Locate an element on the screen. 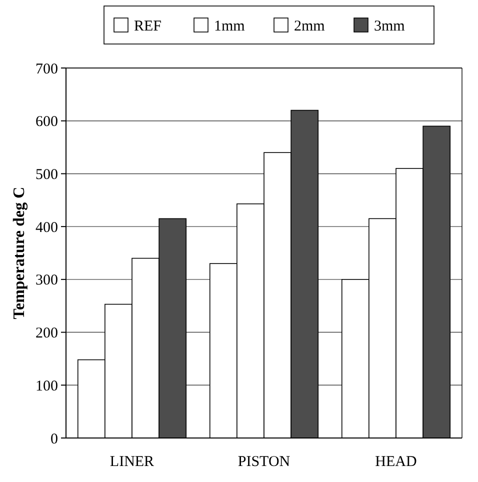 The height and width of the screenshot is (482, 478). x-tick-label: PISTON is located at coordinates (264, 462).